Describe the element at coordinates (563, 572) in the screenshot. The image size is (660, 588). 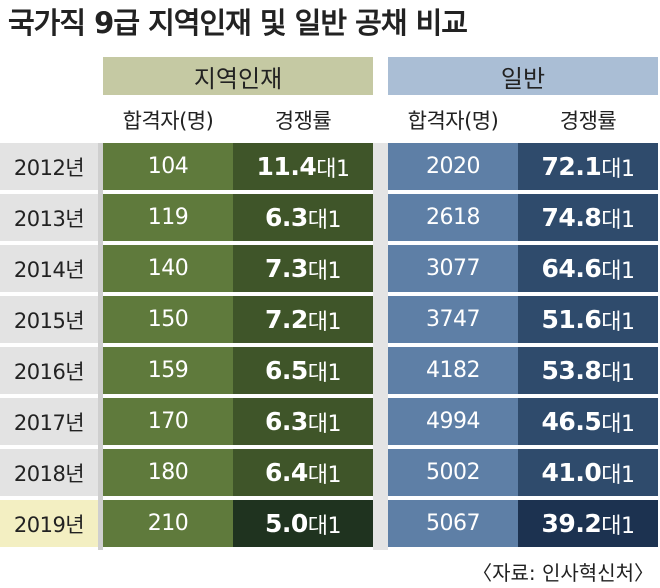
I see `source: 〈자료: 인사혁신처〉` at that location.